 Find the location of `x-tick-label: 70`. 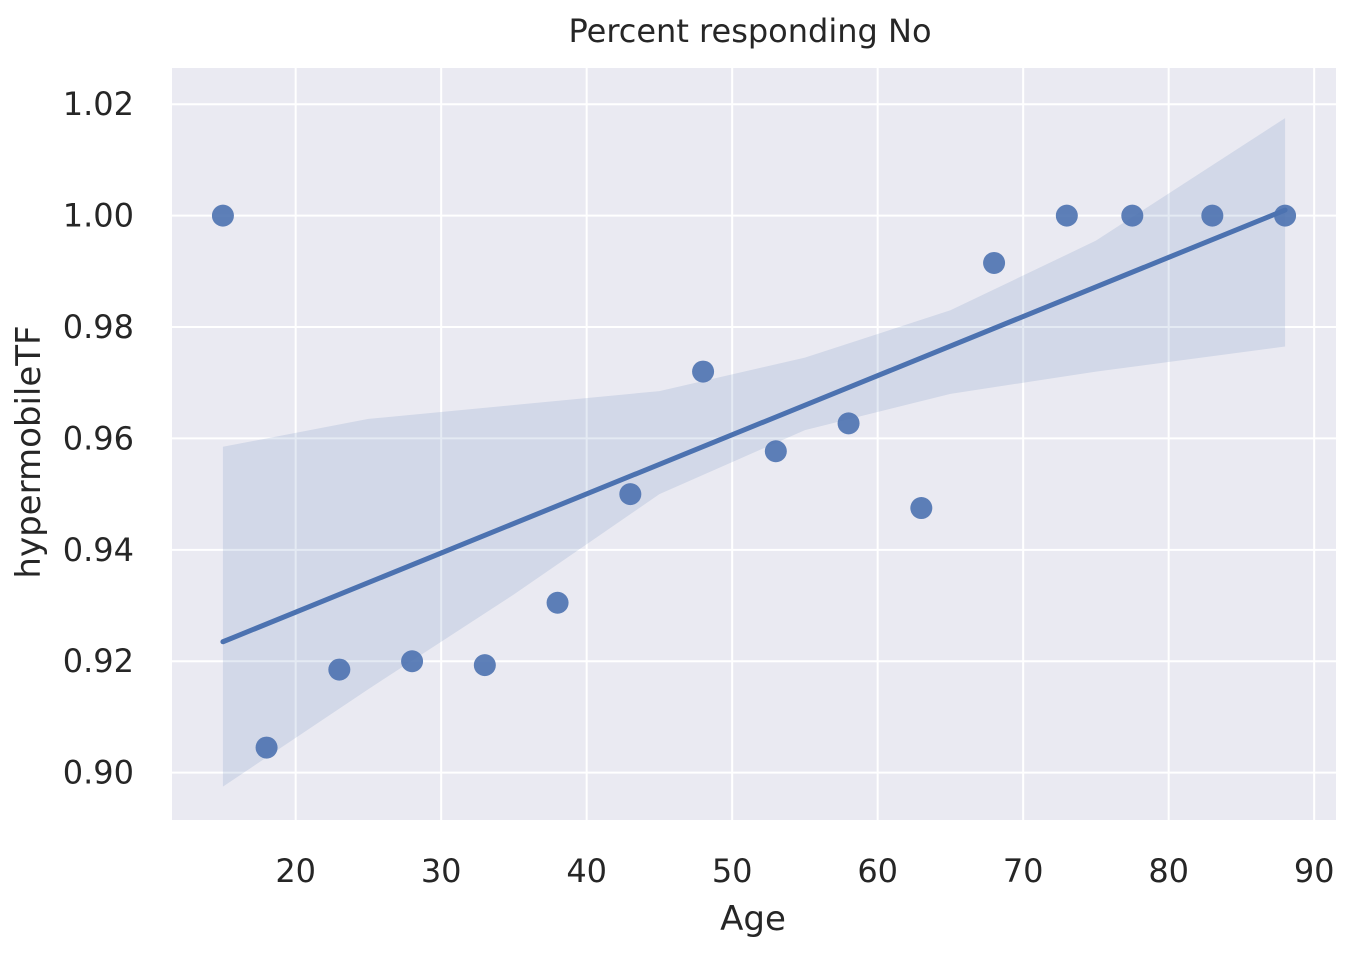

x-tick-label: 70 is located at coordinates (1023, 871).